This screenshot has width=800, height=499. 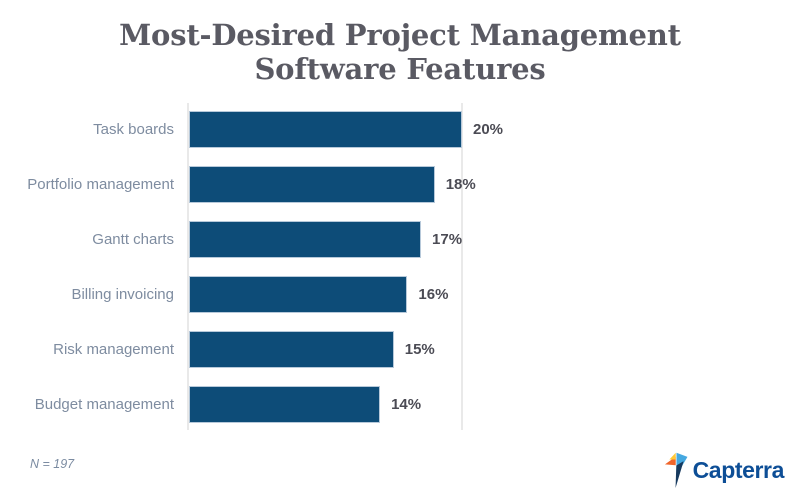 What do you see at coordinates (133, 129) in the screenshot?
I see `category-label: Task boards` at bounding box center [133, 129].